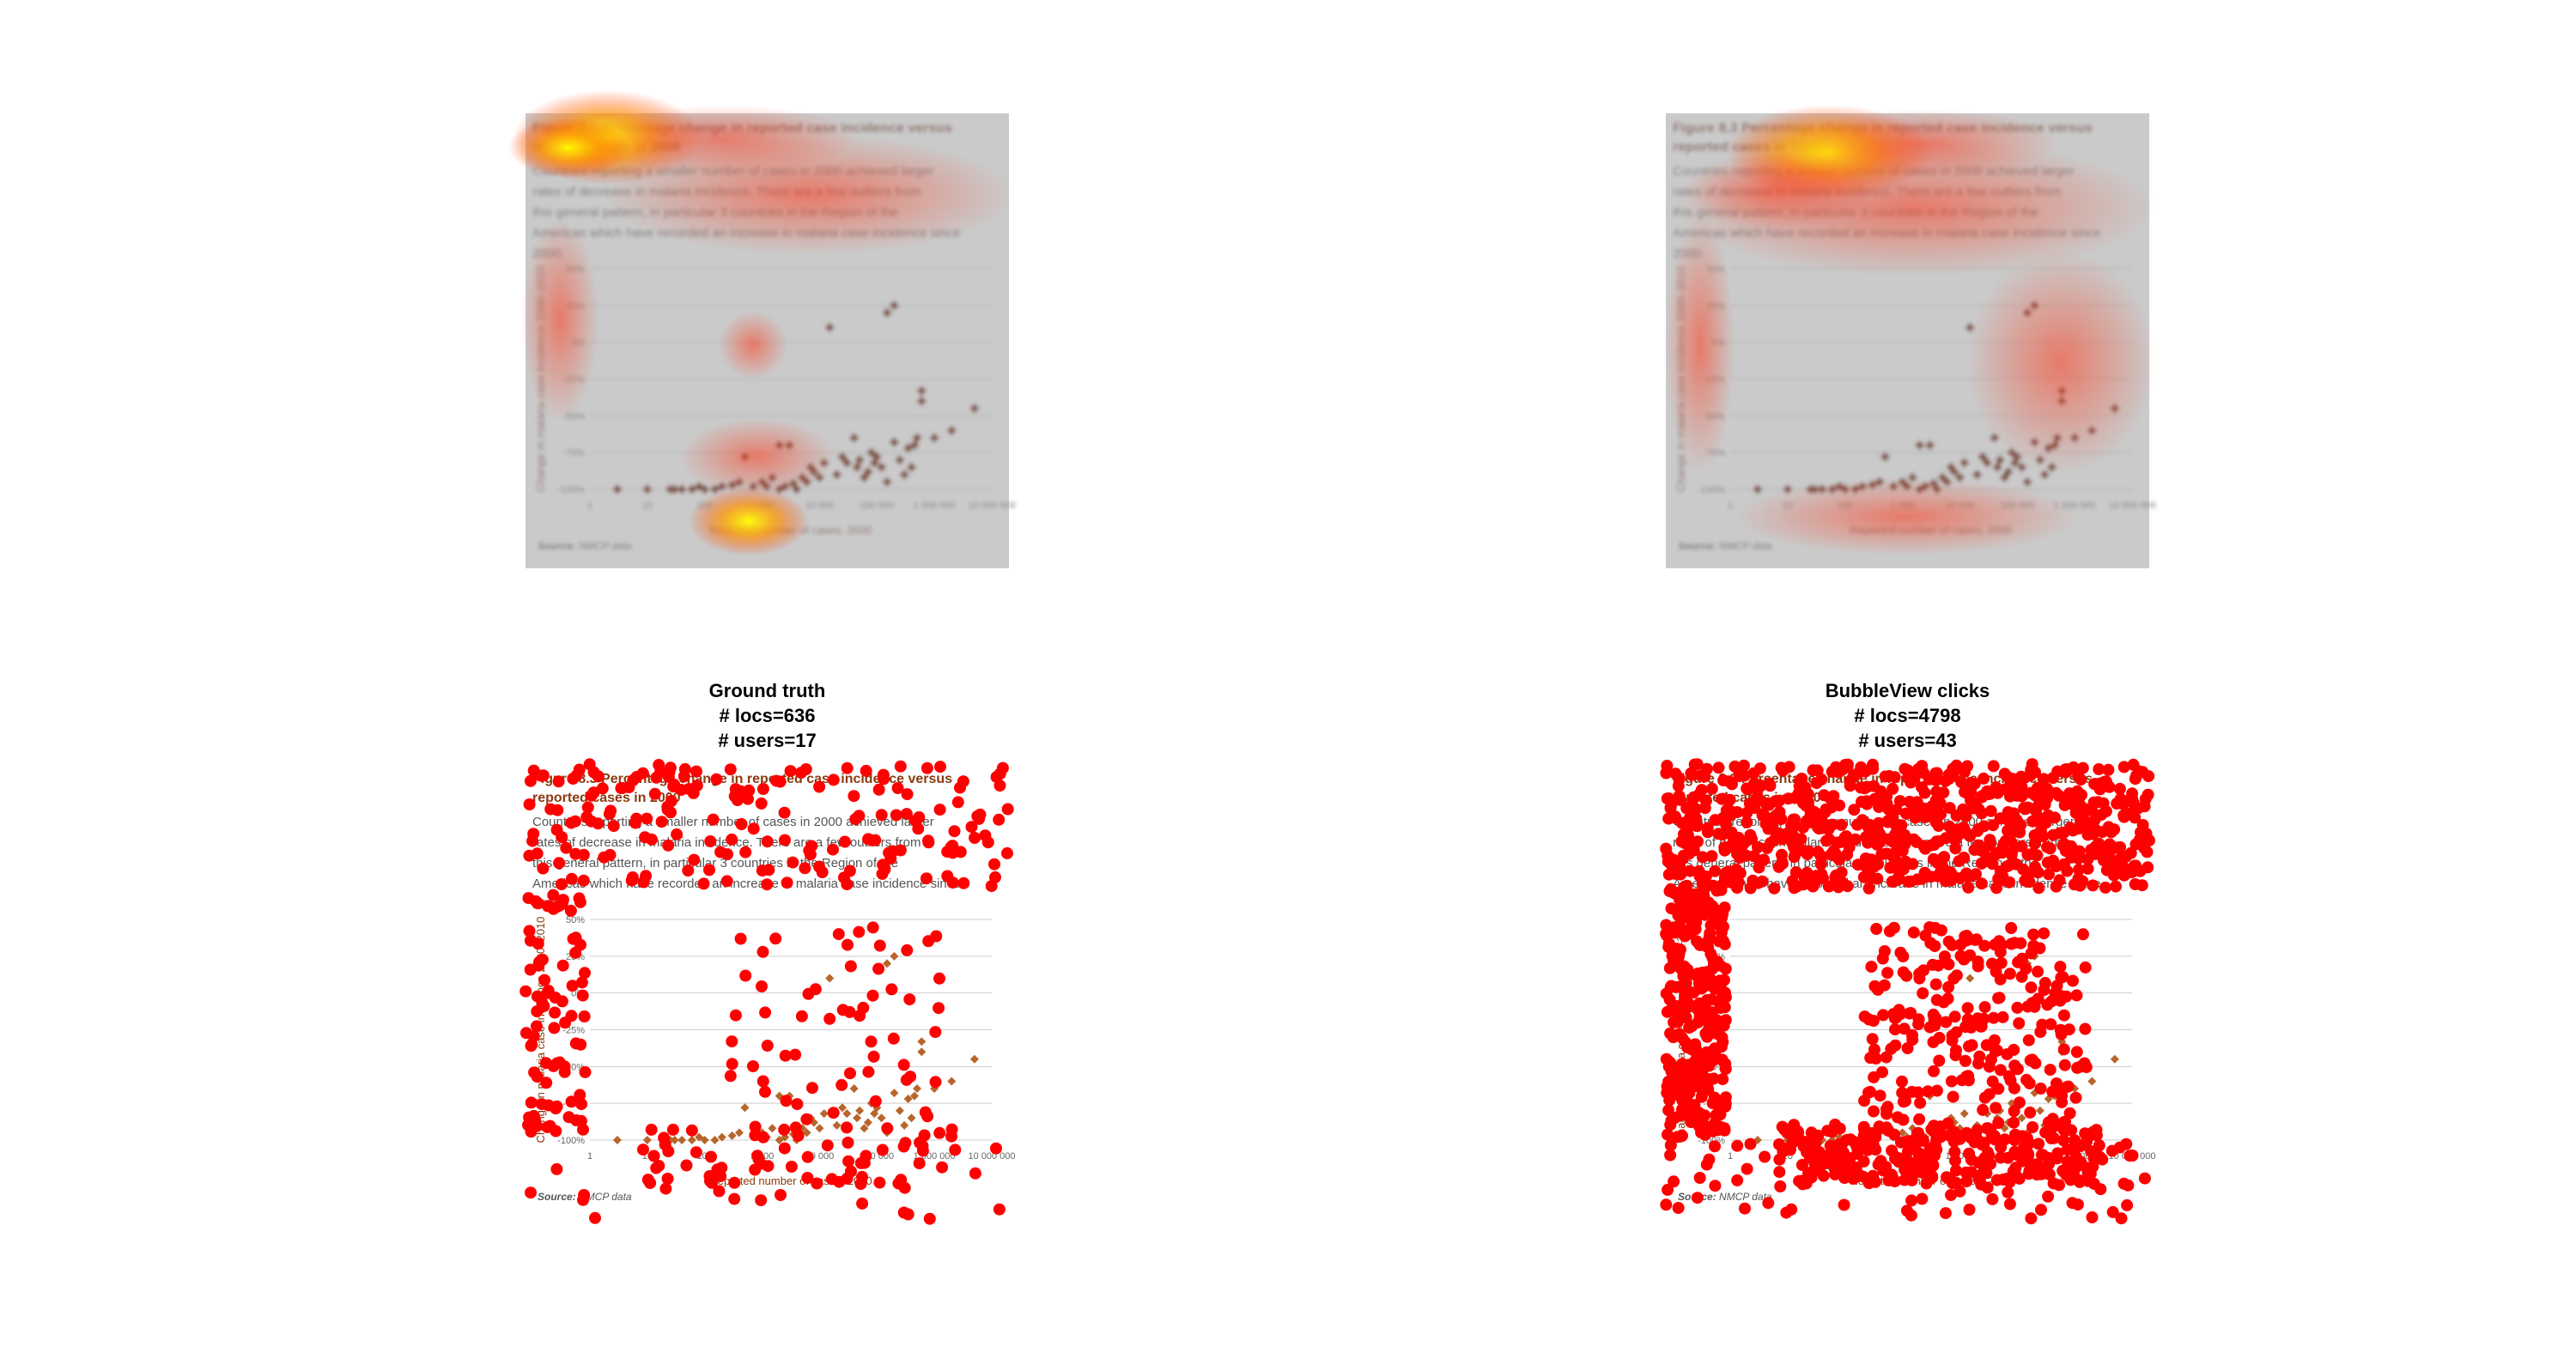 This screenshot has width=2576, height=1365. What do you see at coordinates (605, 546) in the screenshot?
I see `source-text: NMCP data` at bounding box center [605, 546].